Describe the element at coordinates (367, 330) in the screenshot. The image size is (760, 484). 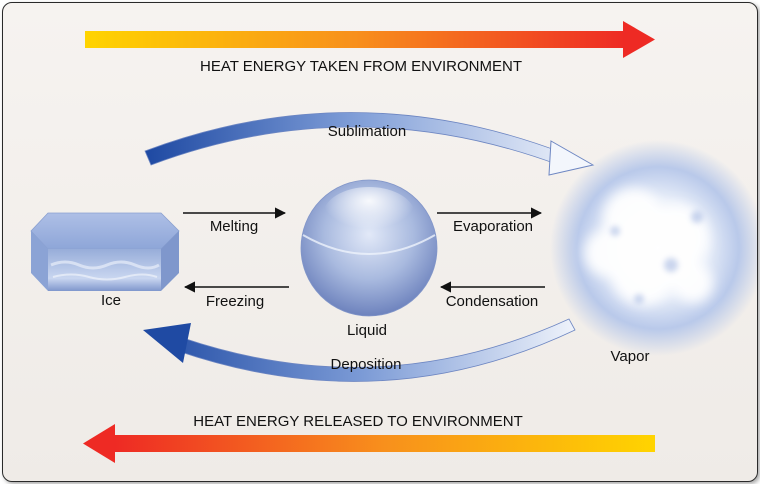
I see `liquid-label: Liquid` at that location.